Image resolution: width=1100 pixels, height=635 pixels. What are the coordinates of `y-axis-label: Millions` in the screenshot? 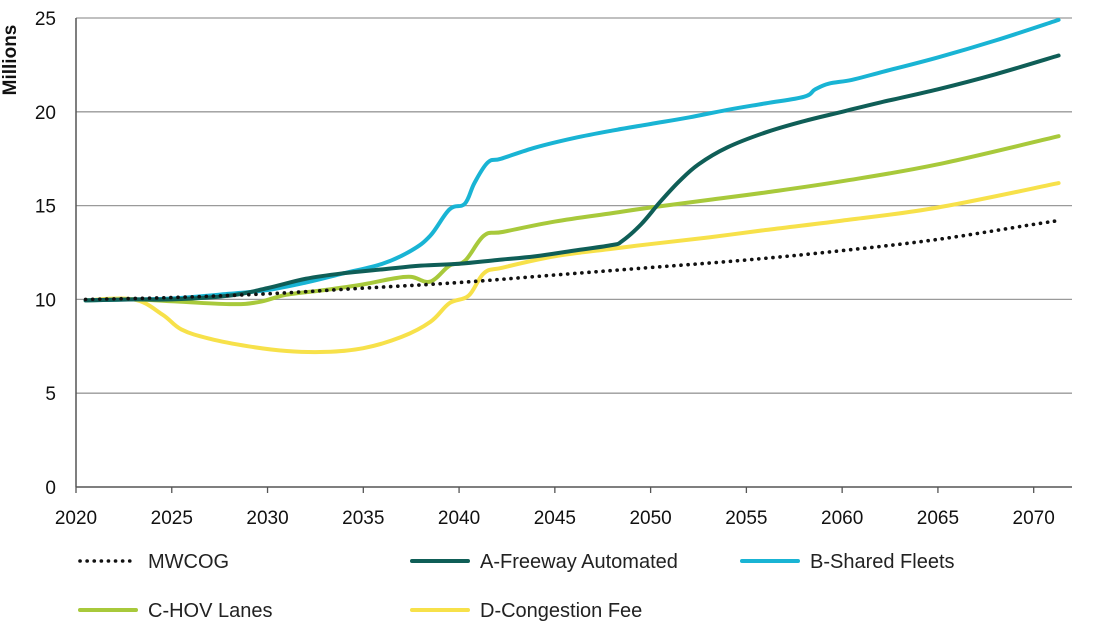 It's located at (10, 60).